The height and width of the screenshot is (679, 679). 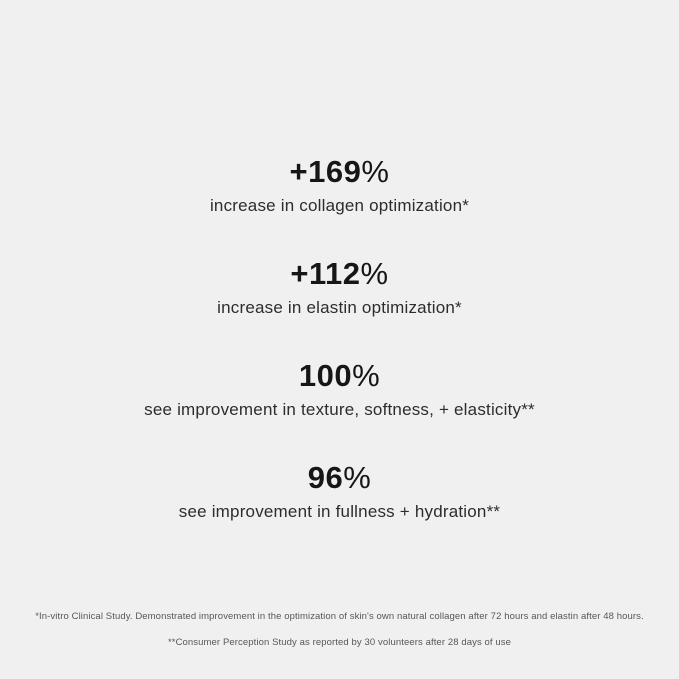 I want to click on stat-value: 96, so click(x=325, y=477).